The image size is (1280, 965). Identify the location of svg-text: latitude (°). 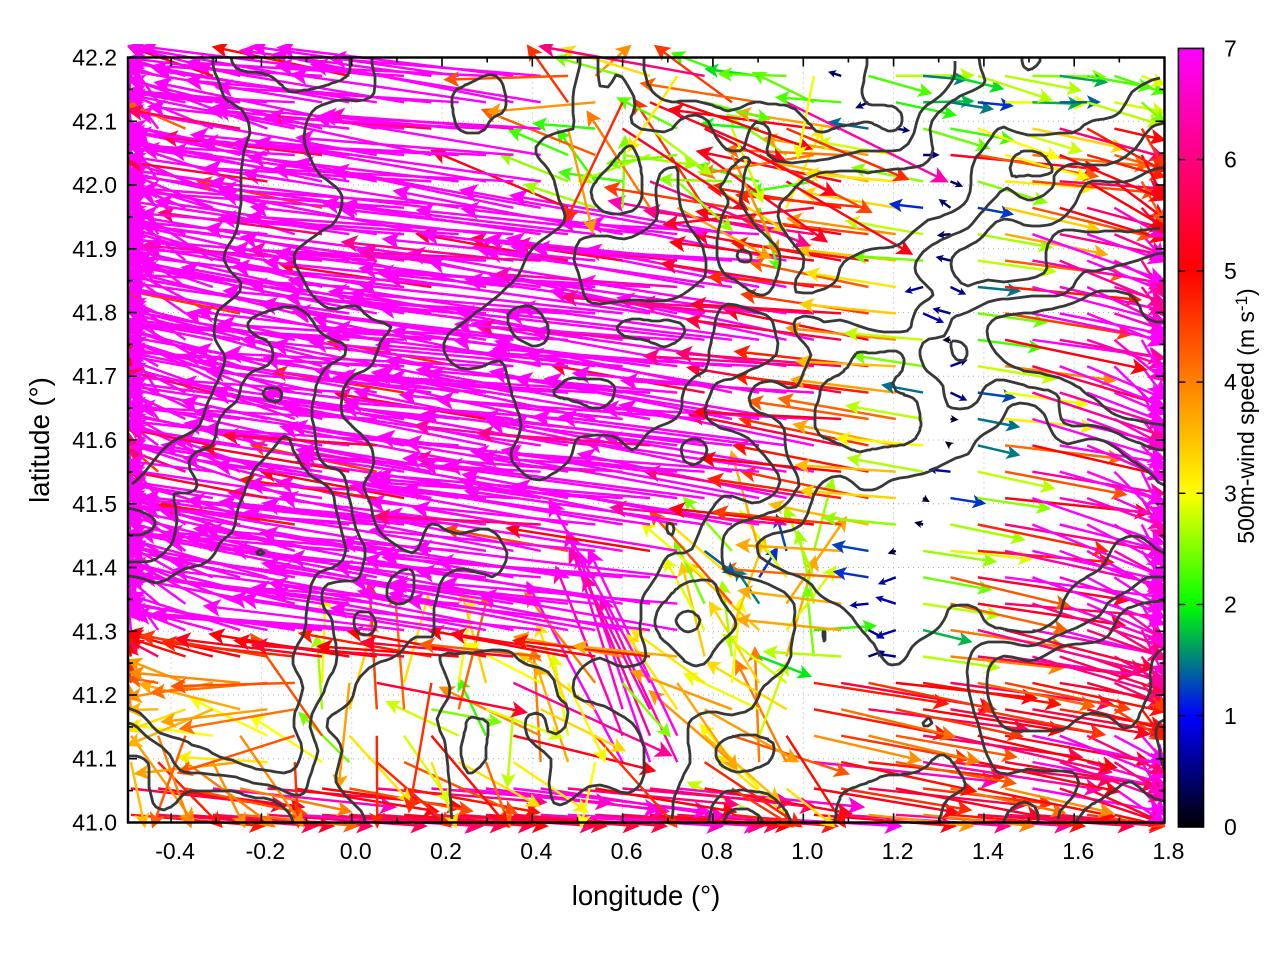
(39, 440).